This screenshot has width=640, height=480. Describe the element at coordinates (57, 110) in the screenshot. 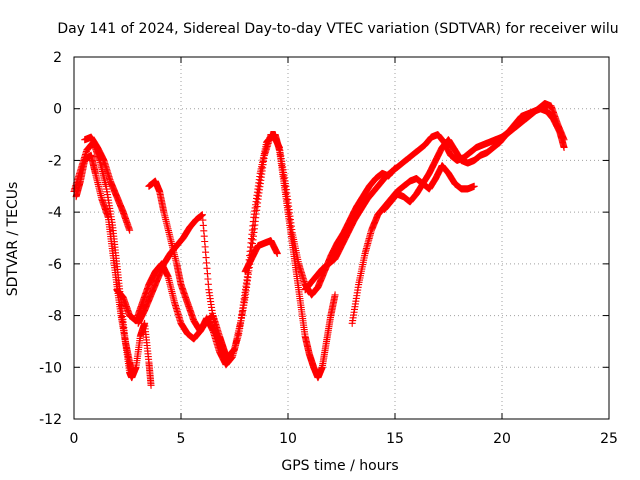

I see `y-tick-label: 0` at that location.